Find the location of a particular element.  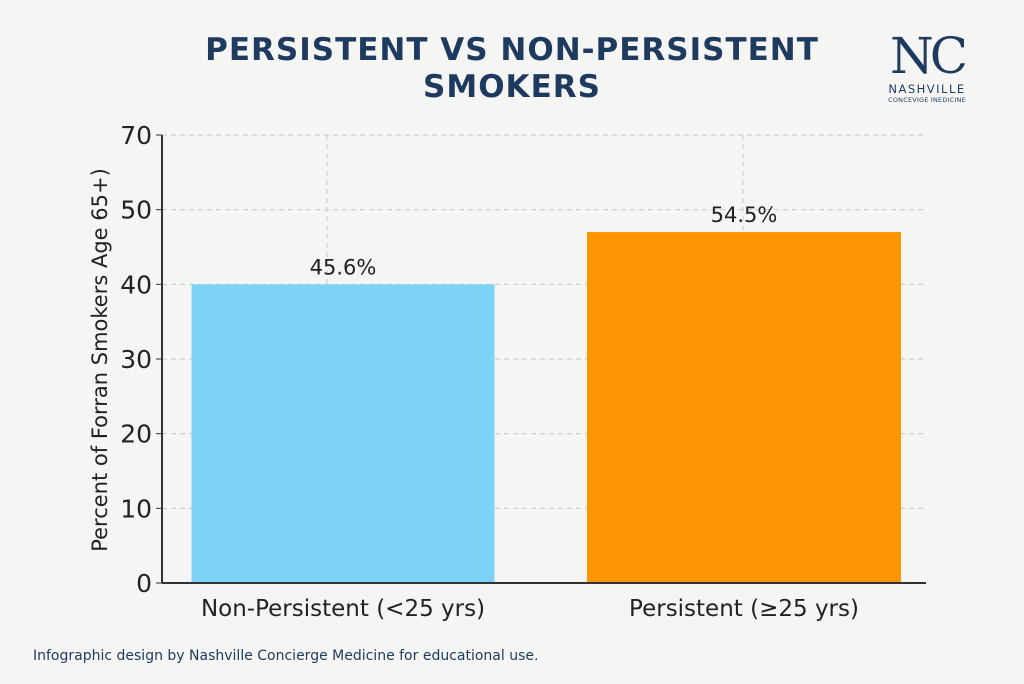

y-tick-label: 40 is located at coordinates (136, 284).